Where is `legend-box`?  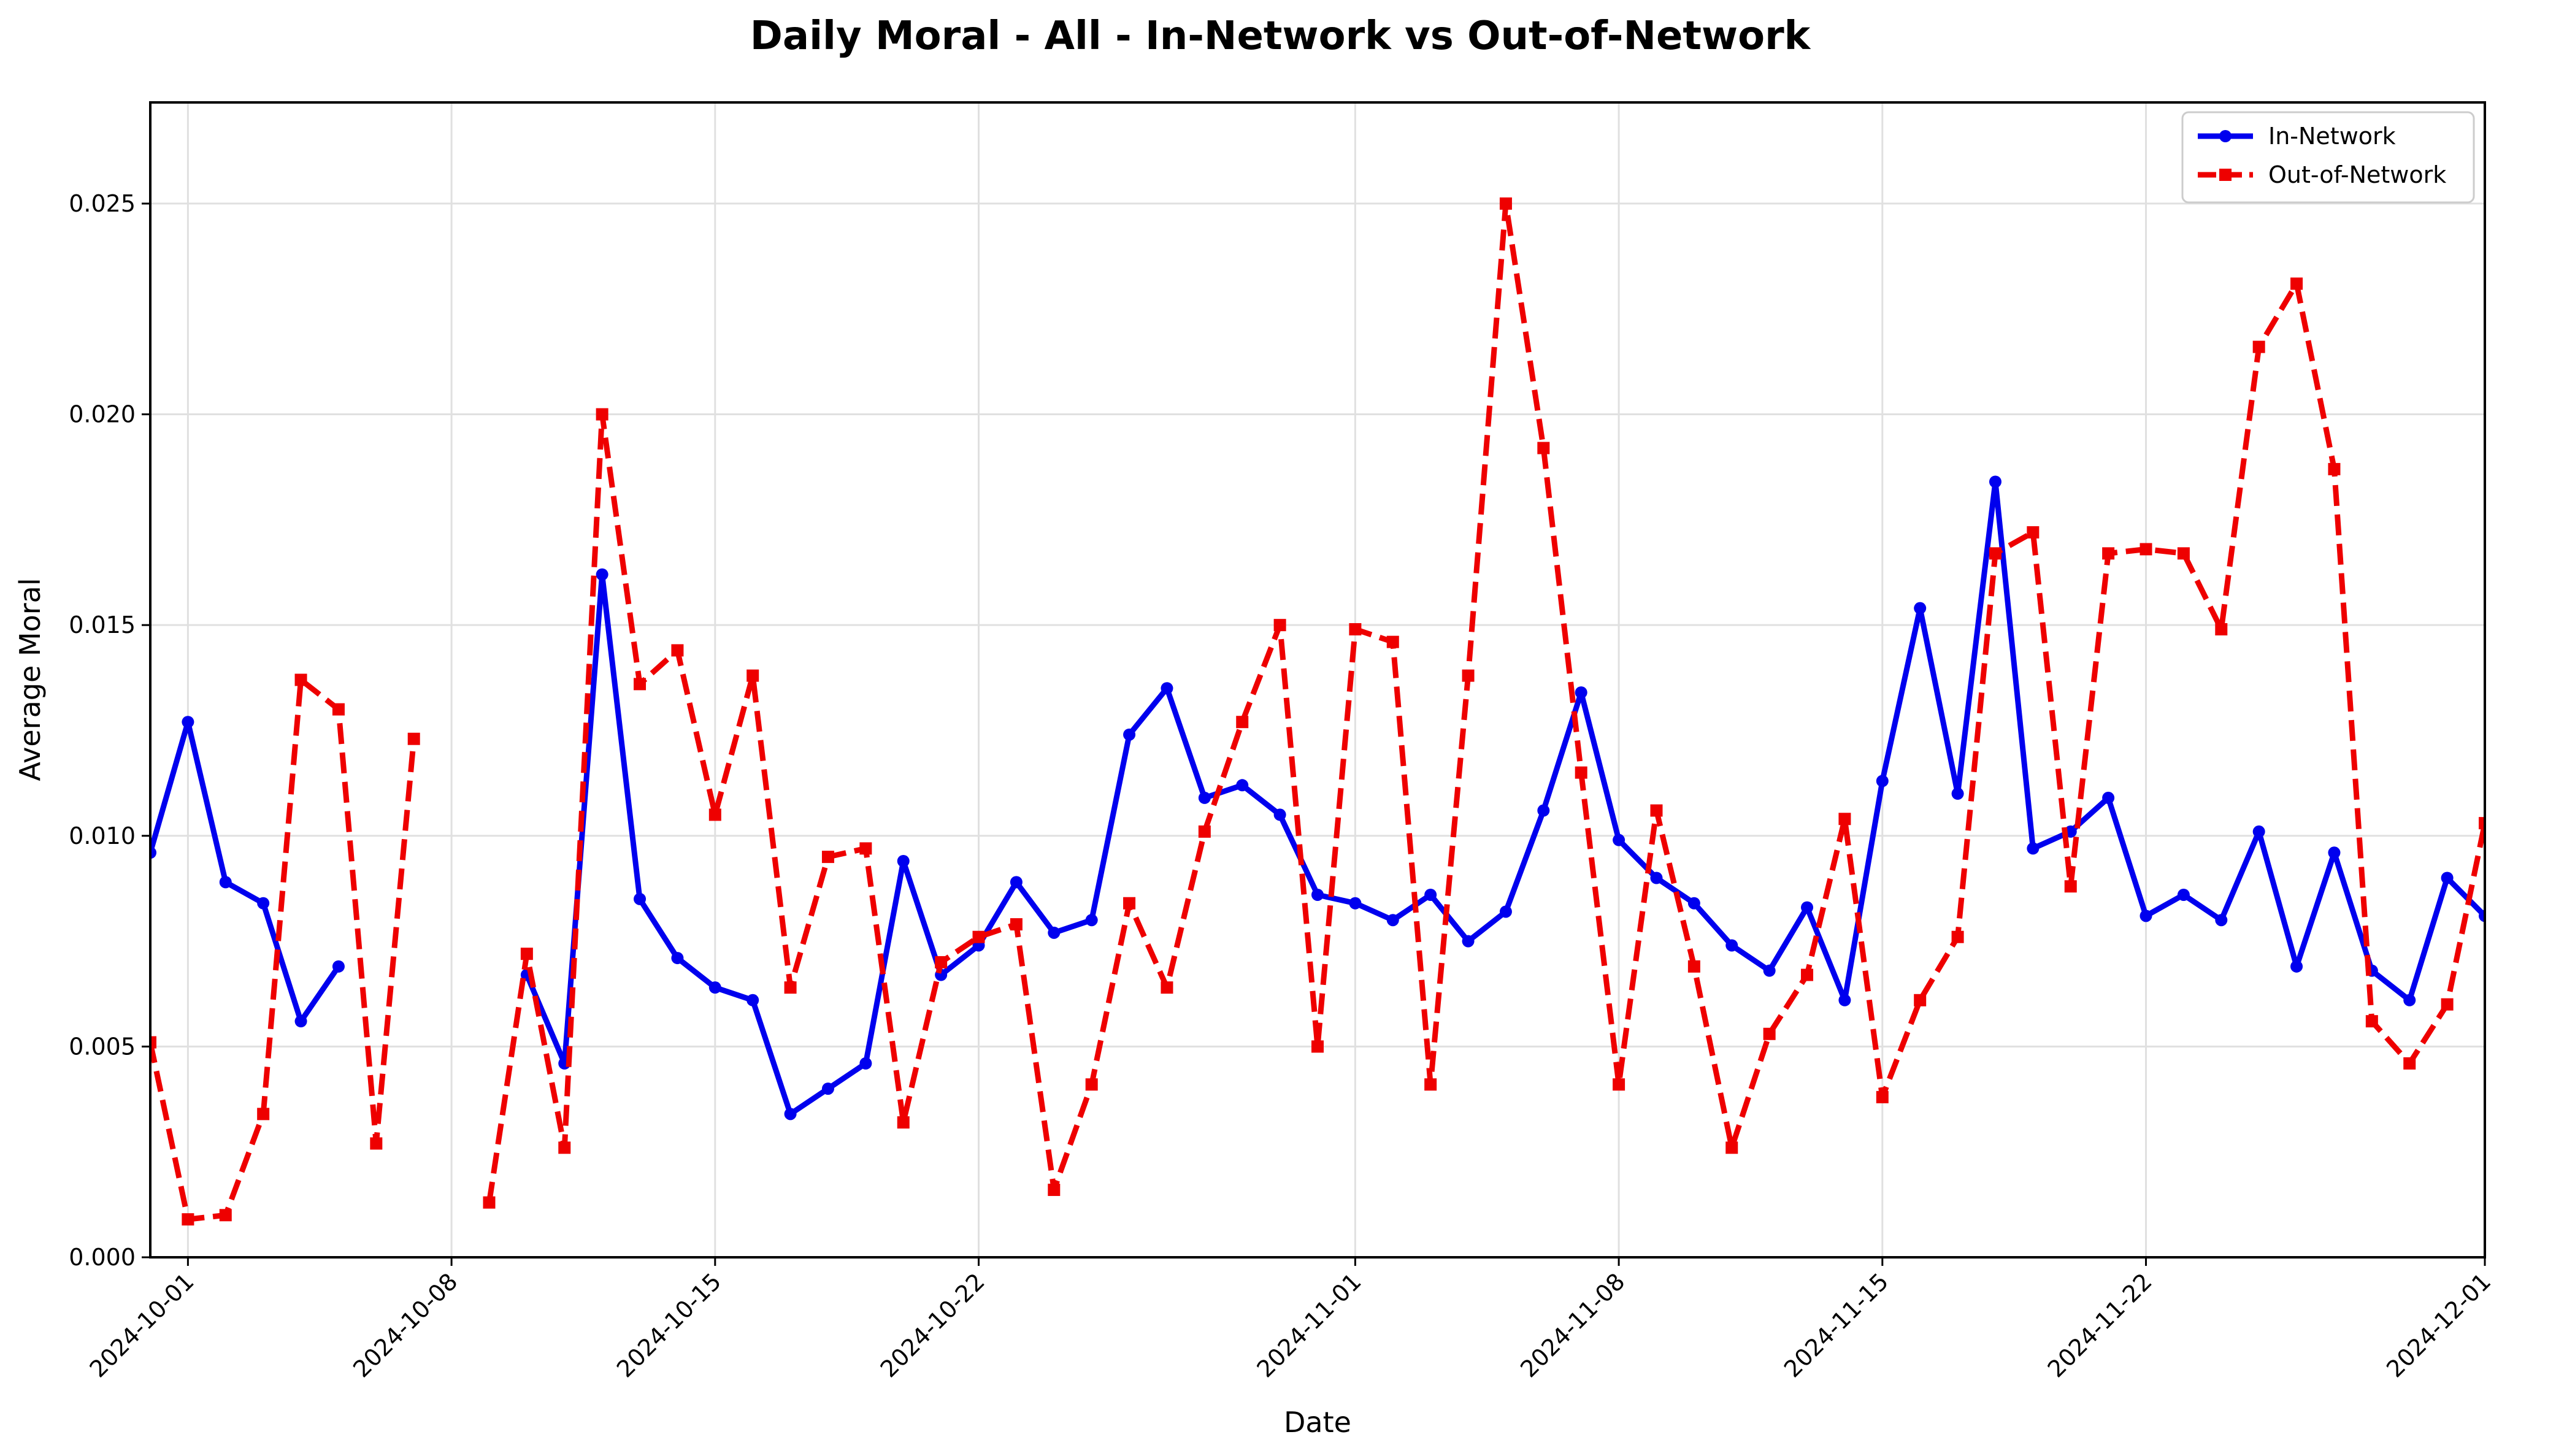 legend-box is located at coordinates (2328, 157).